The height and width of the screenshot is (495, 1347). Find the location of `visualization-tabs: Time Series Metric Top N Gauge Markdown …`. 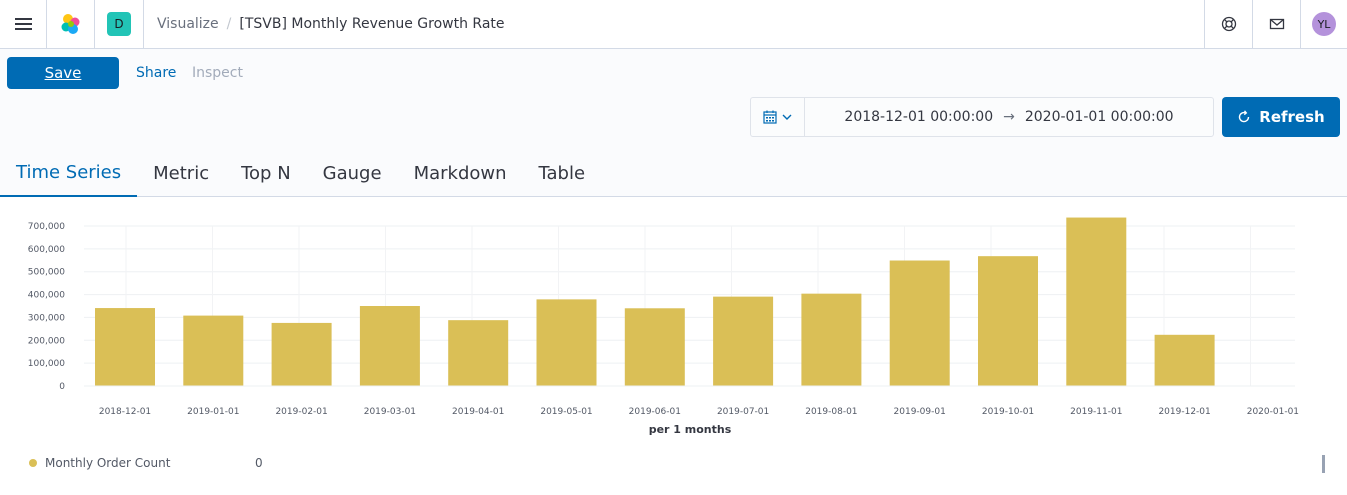

visualization-tabs: Time Series Metric Top N Gauge Markdown … is located at coordinates (300, 173).